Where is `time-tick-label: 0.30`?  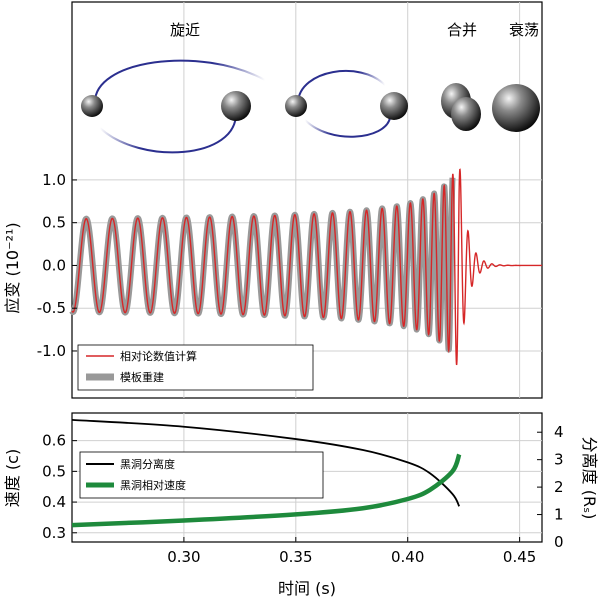 time-tick-label: 0.30 is located at coordinates (183, 557).